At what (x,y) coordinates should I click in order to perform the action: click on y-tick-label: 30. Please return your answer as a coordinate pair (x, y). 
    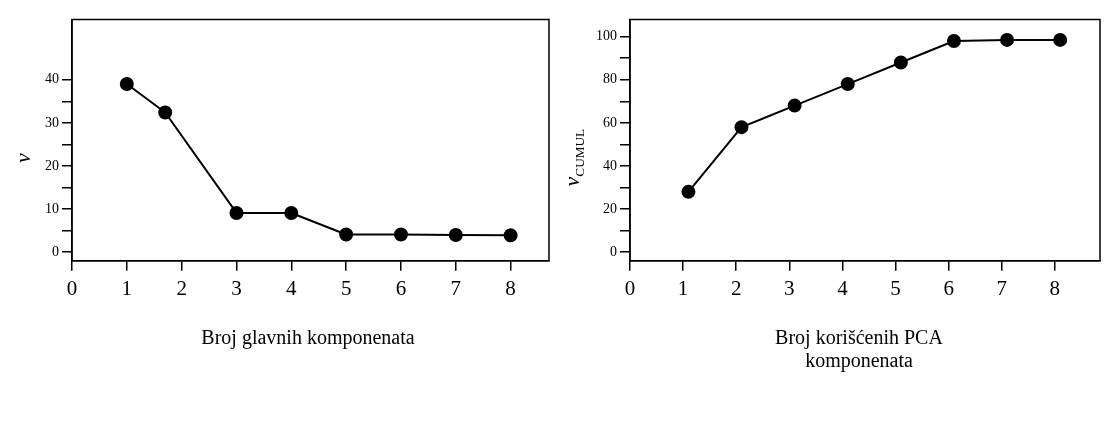
    Looking at the image, I should click on (52, 122).